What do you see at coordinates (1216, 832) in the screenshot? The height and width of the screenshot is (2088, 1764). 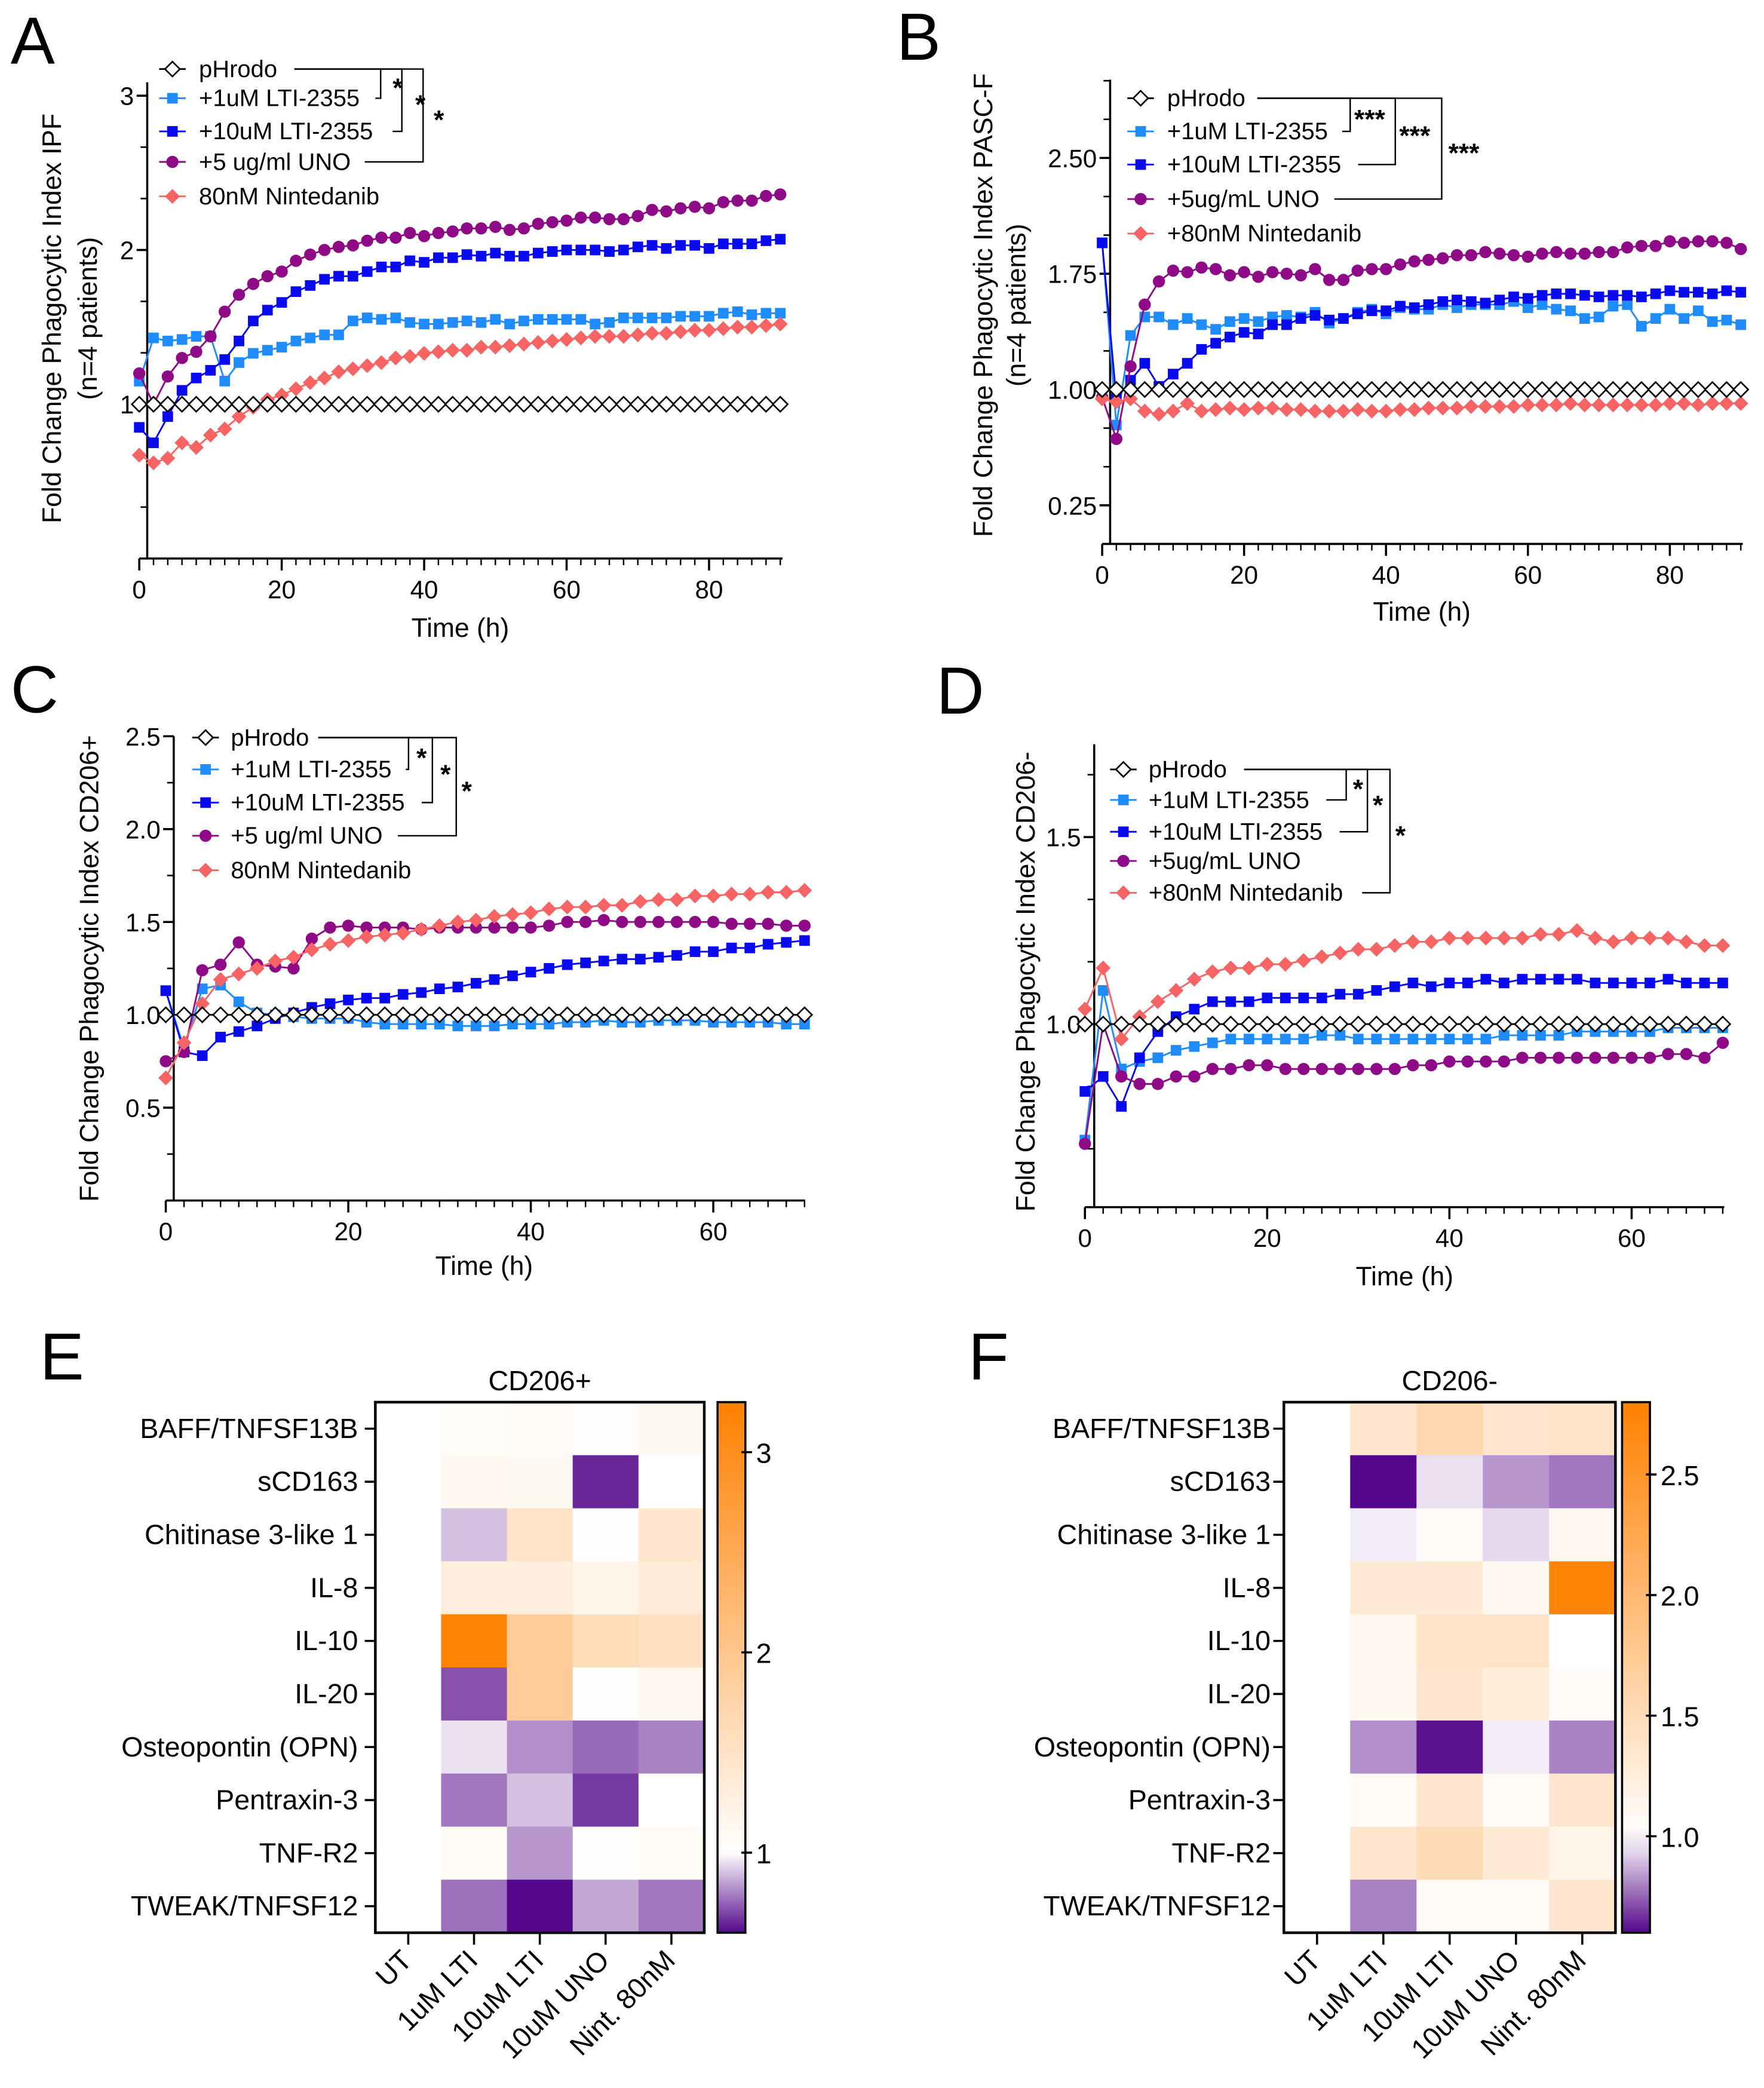 I see `legend-item: +10uM LTI-2355` at bounding box center [1216, 832].